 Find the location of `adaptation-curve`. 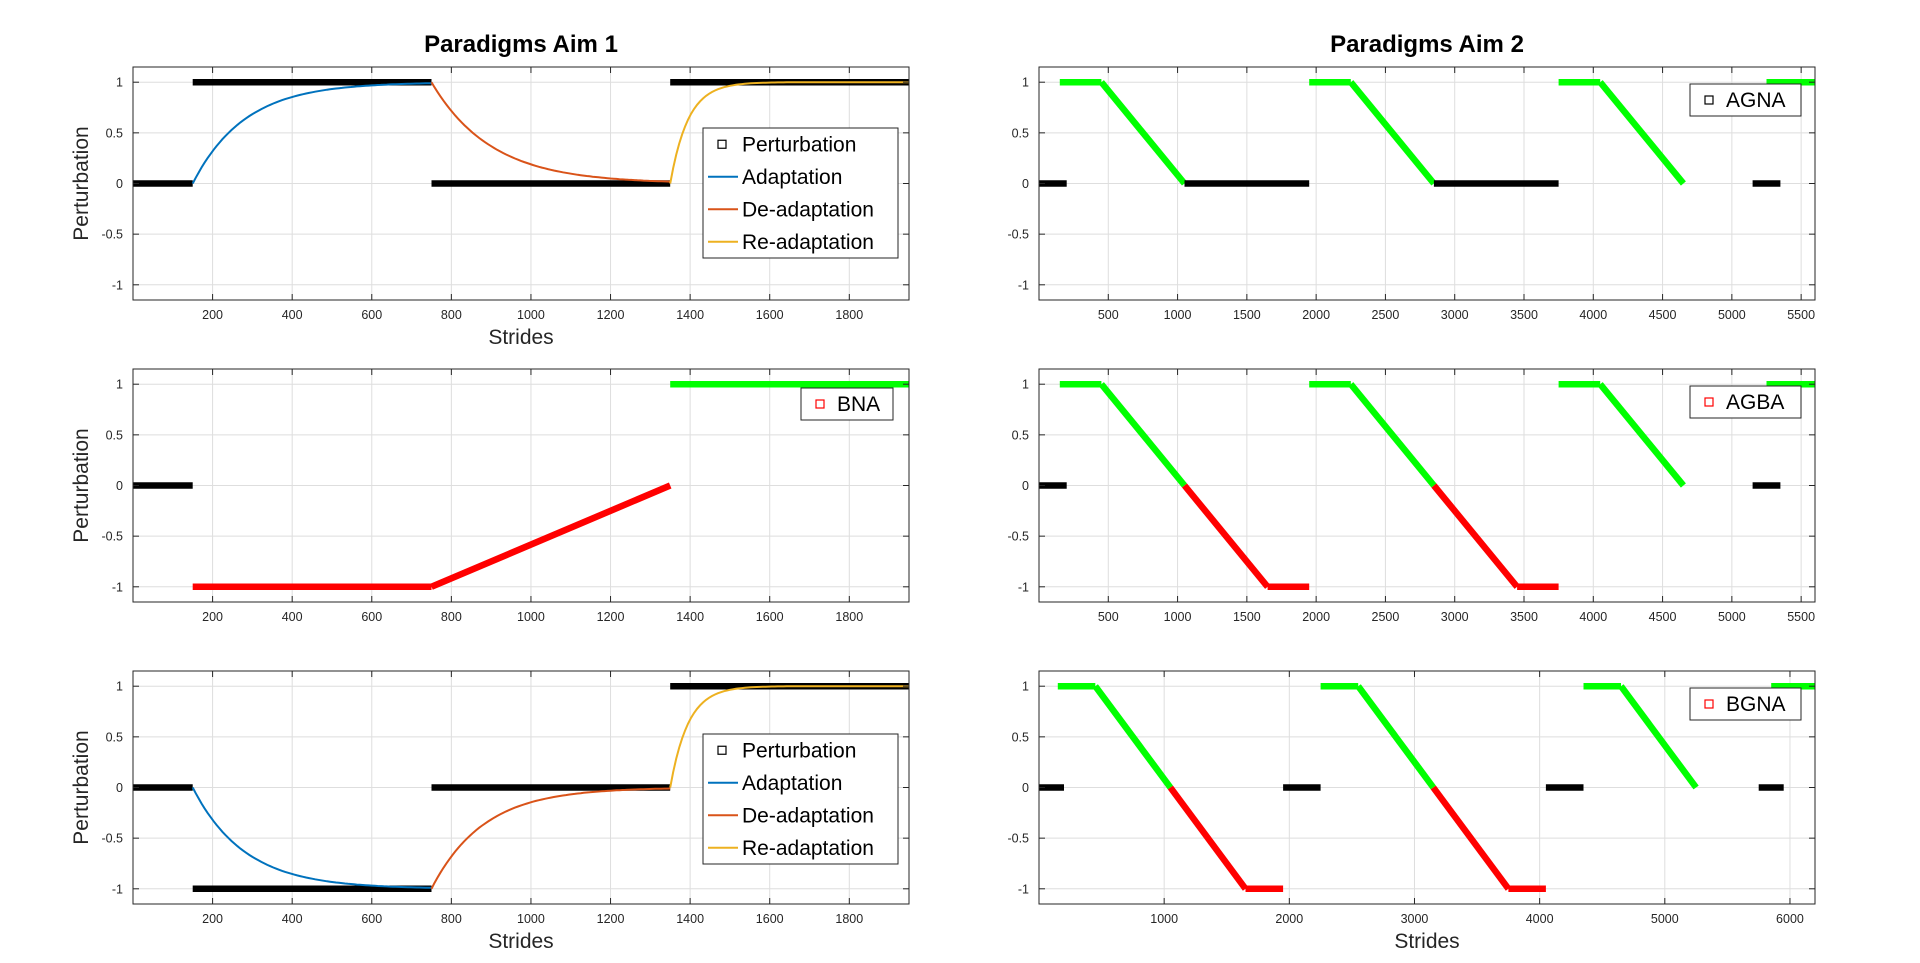

adaptation-curve is located at coordinates (311, 133).